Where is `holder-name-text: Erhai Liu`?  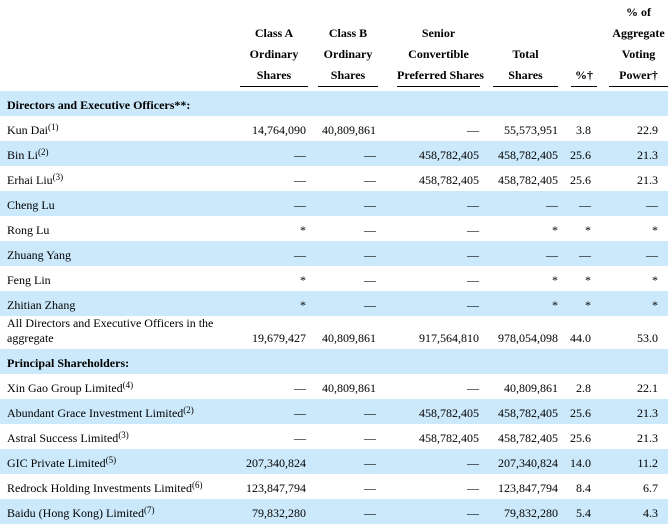
holder-name-text: Erhai Liu is located at coordinates (30, 180).